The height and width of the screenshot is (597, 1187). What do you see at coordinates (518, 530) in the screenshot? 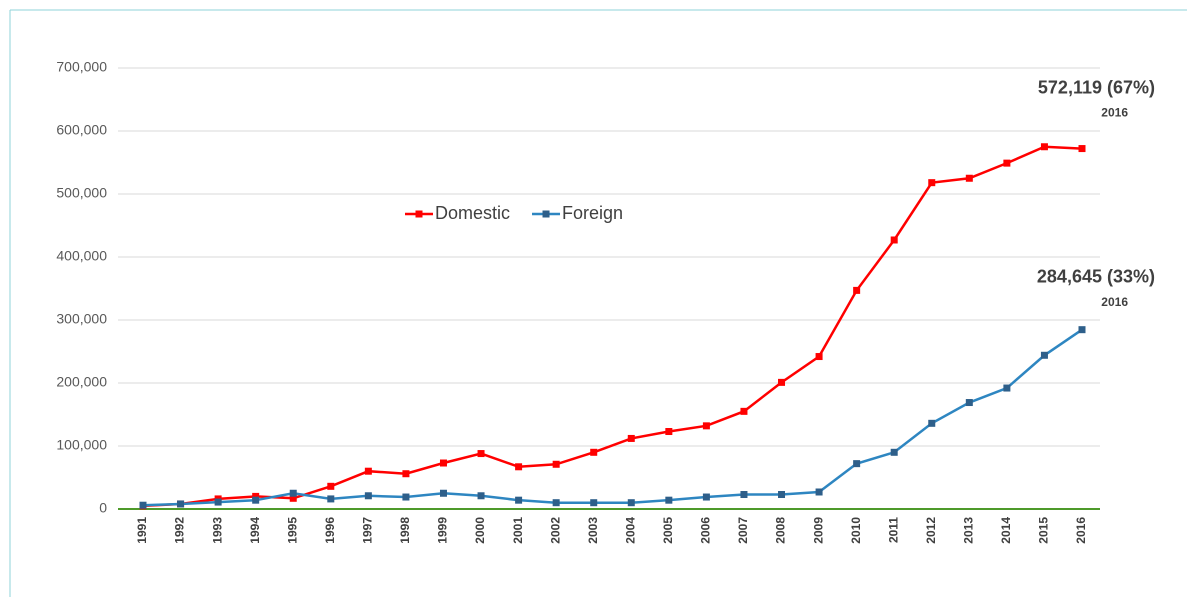
I see `x-tick-label: 2001` at bounding box center [518, 530].